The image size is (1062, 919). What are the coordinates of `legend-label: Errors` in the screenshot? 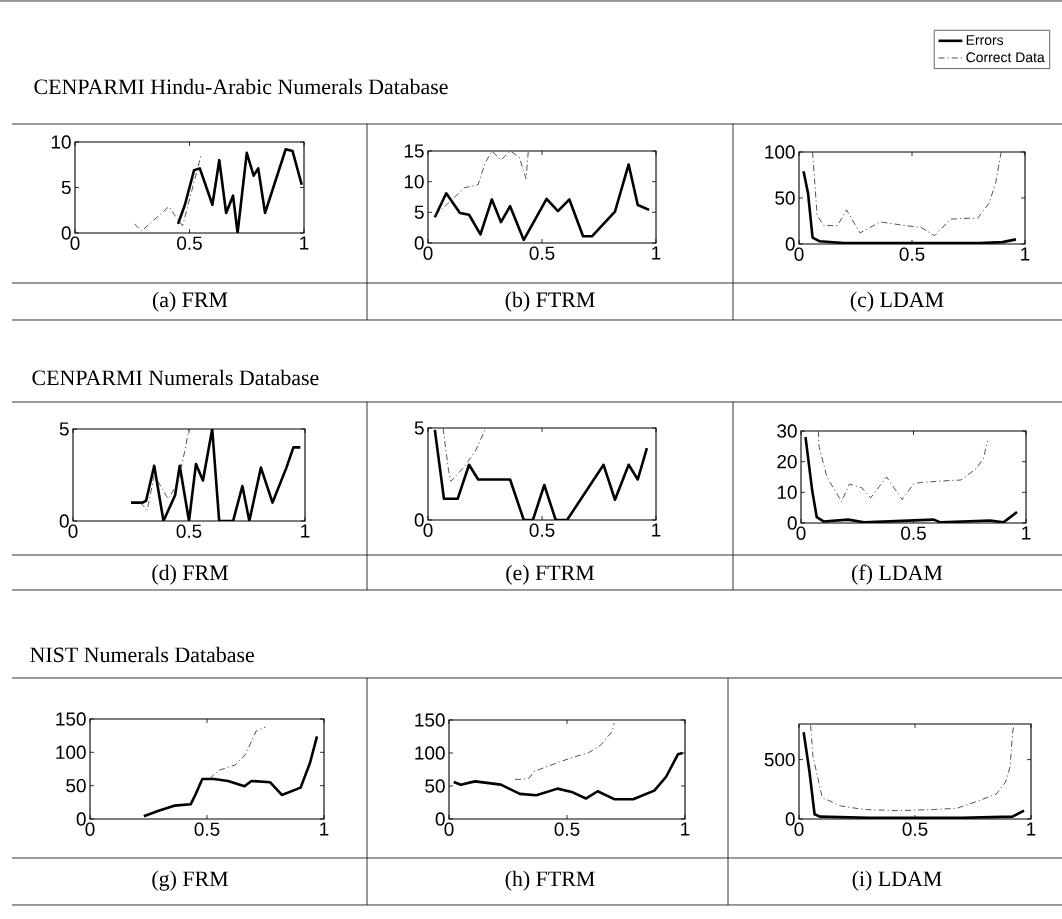 It's located at (985, 40).